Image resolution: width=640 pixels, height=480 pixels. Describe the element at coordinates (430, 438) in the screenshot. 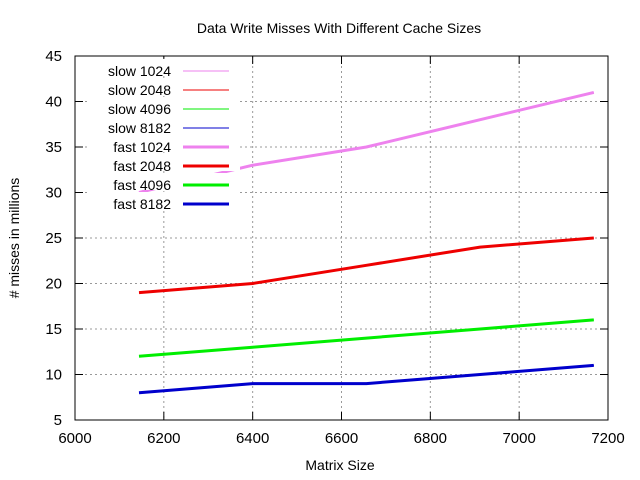

I see `x-tick-label: 6800` at that location.